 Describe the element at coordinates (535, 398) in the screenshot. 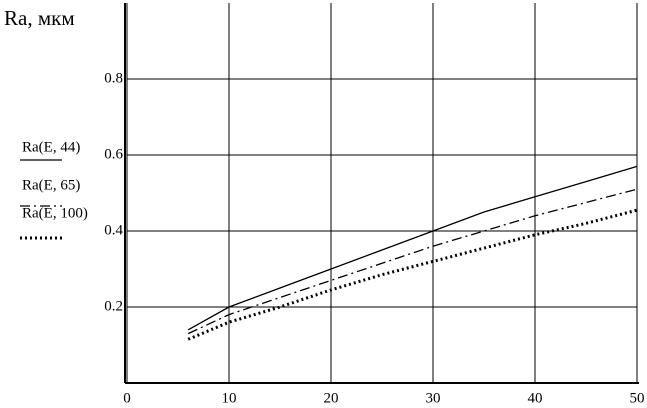

I see `x-tick-label: 40` at that location.